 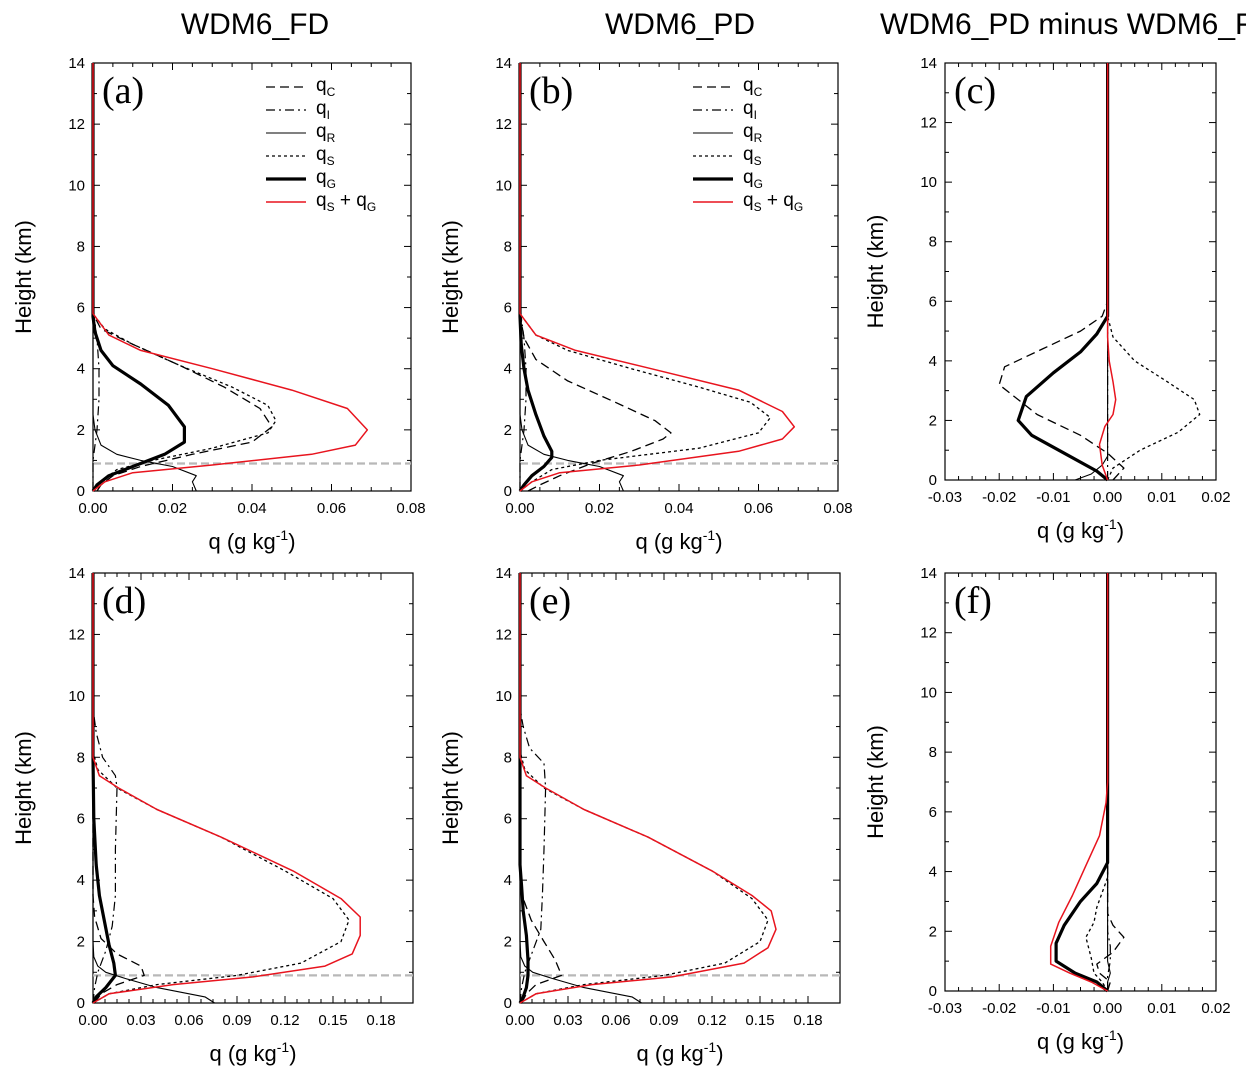 I want to click on legend-label: qG, so click(x=326, y=179).